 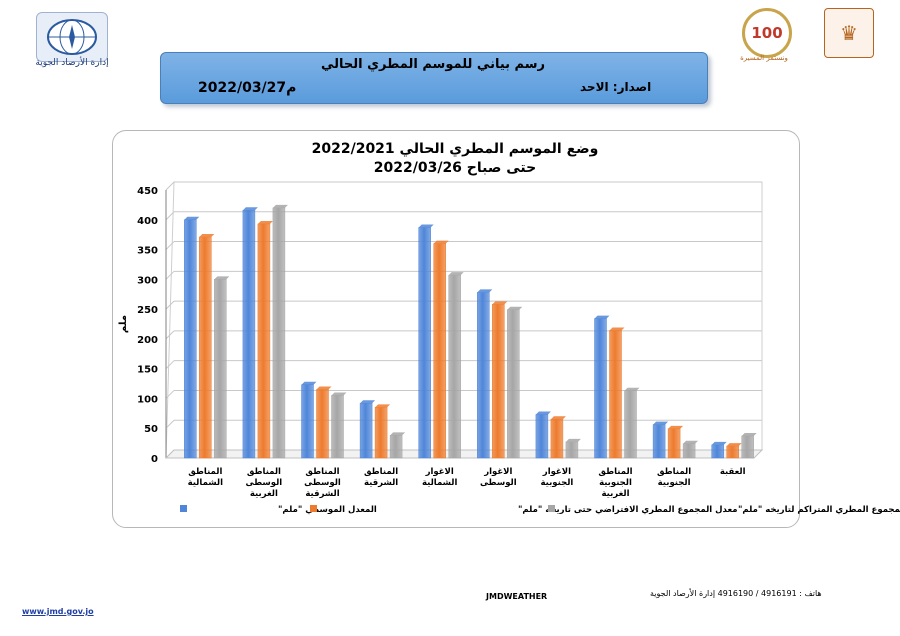 I want to click on y-axis-label: ملم, so click(x=123, y=324).